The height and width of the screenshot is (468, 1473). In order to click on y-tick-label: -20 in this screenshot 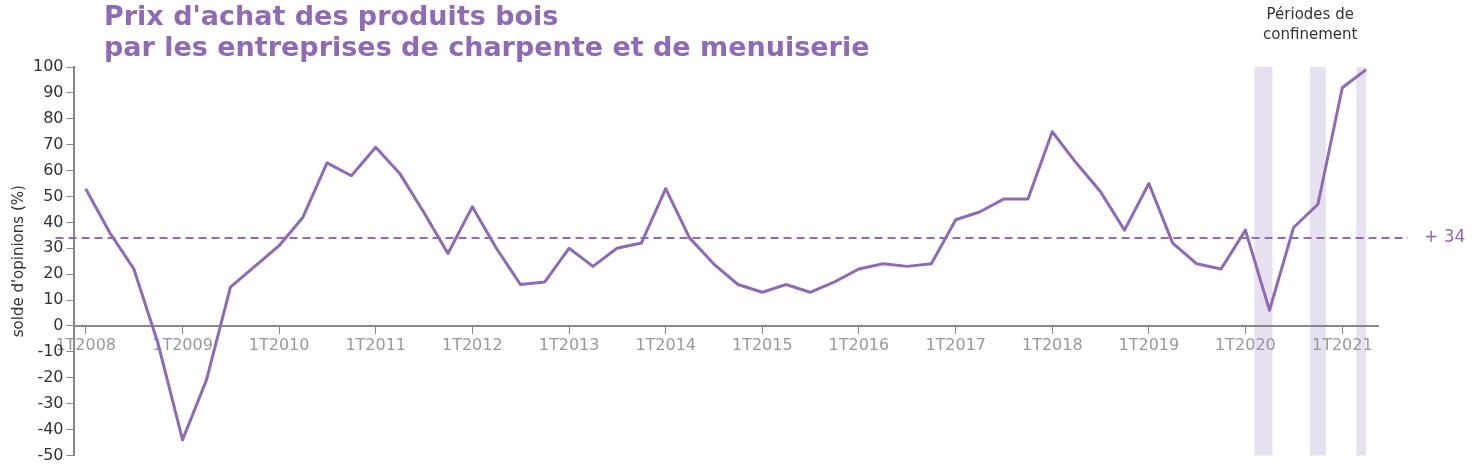, I will do `click(50, 376)`.